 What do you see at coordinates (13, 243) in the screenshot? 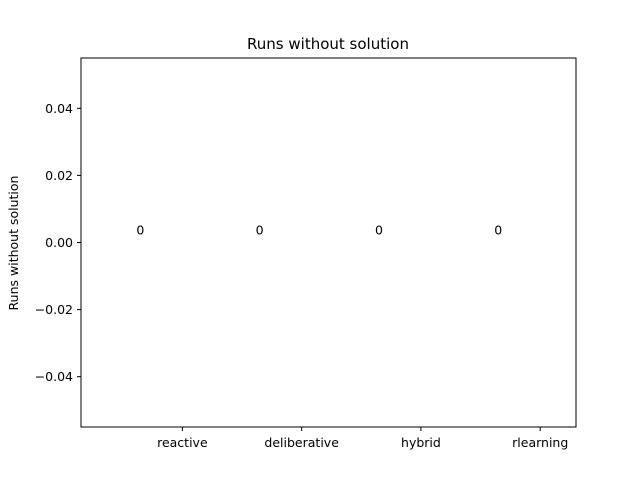
I see `y-axis-label: Runs without solution` at bounding box center [13, 243].